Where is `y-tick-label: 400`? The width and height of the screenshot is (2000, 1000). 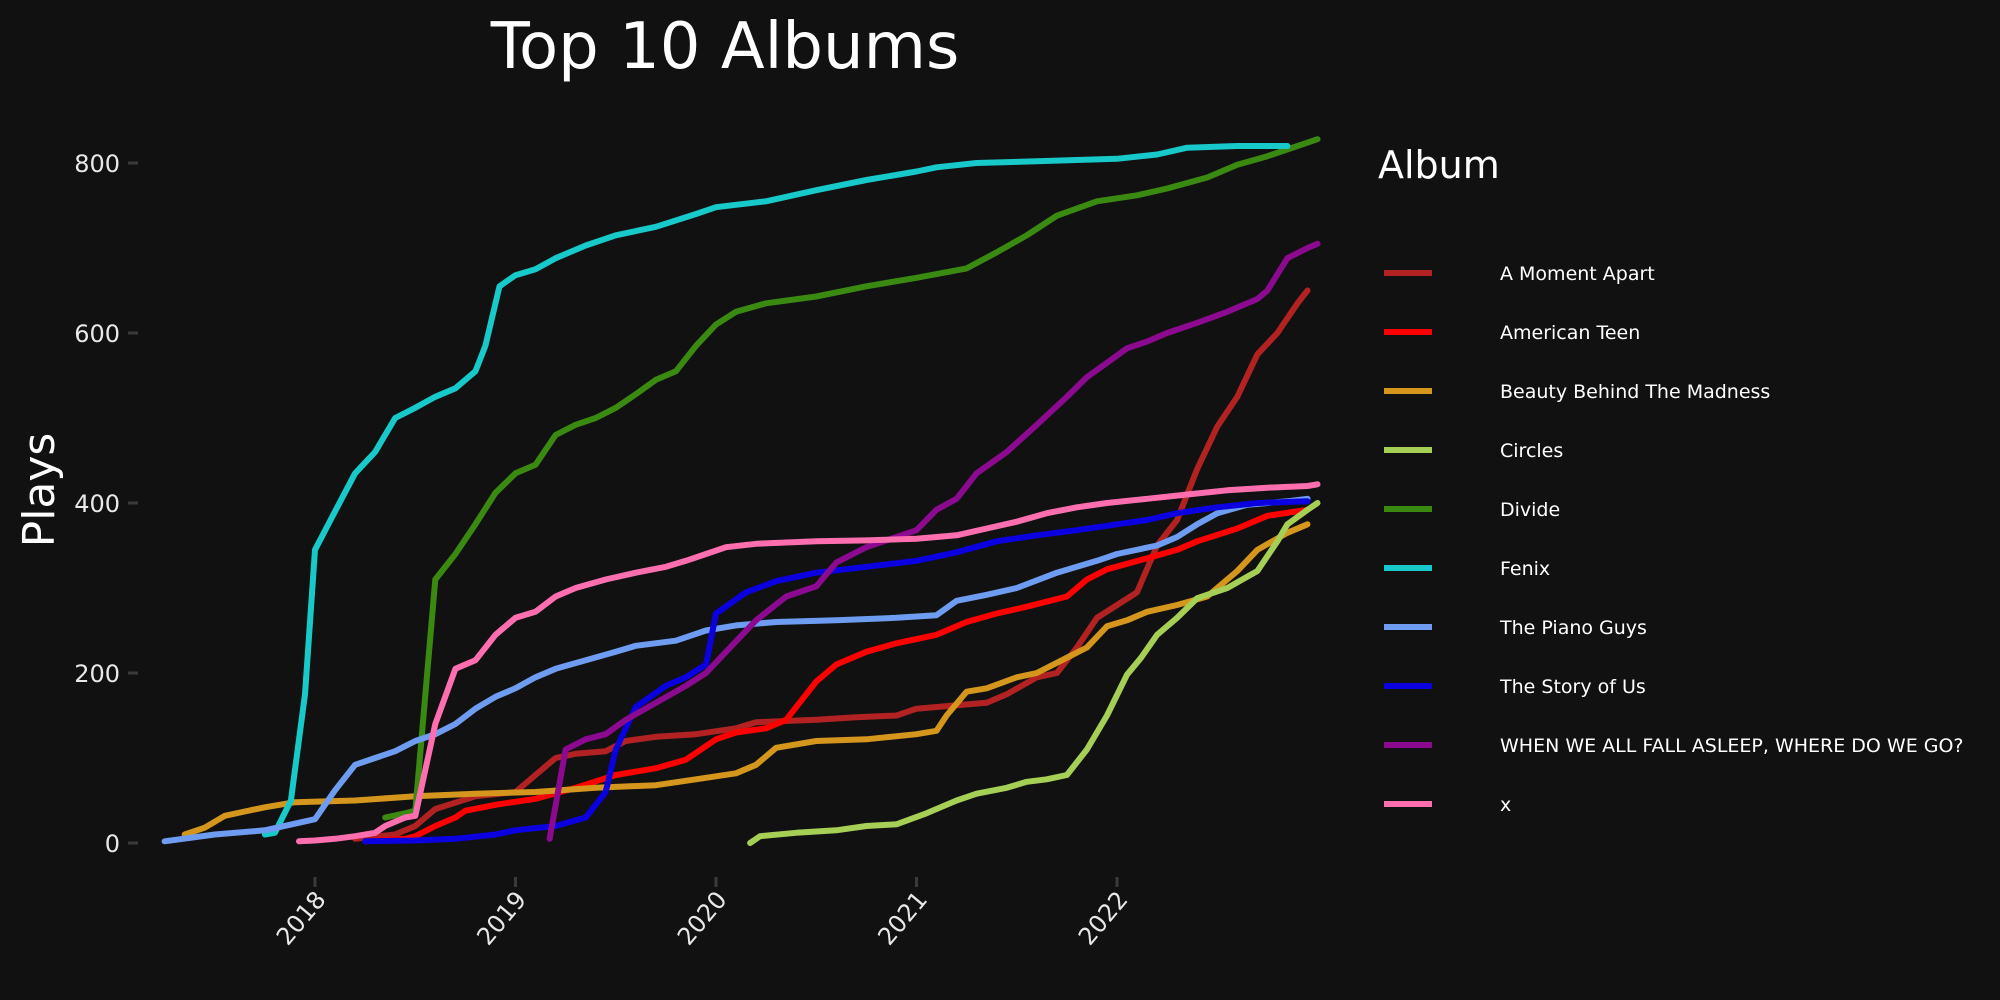
y-tick-label: 400 is located at coordinates (97, 504).